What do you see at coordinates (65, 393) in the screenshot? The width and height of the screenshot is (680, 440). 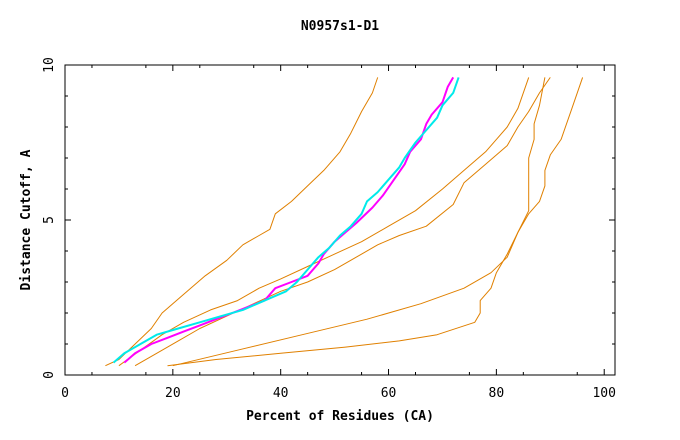 I see `x-tick-label: 0` at bounding box center [65, 393].